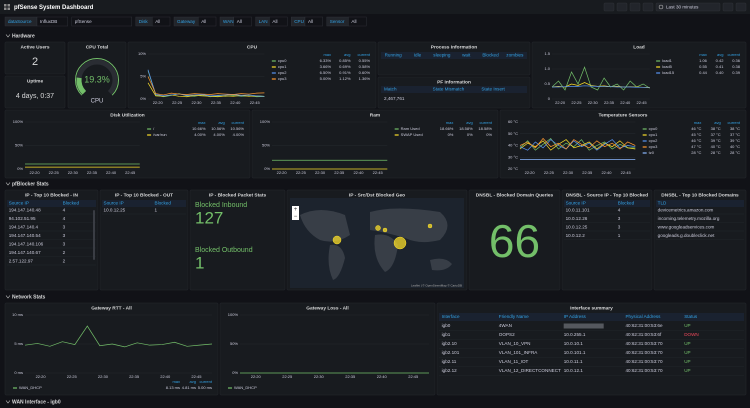 This screenshot has height=408, width=750. I want to click on table-cell: UP, so click(687, 352).